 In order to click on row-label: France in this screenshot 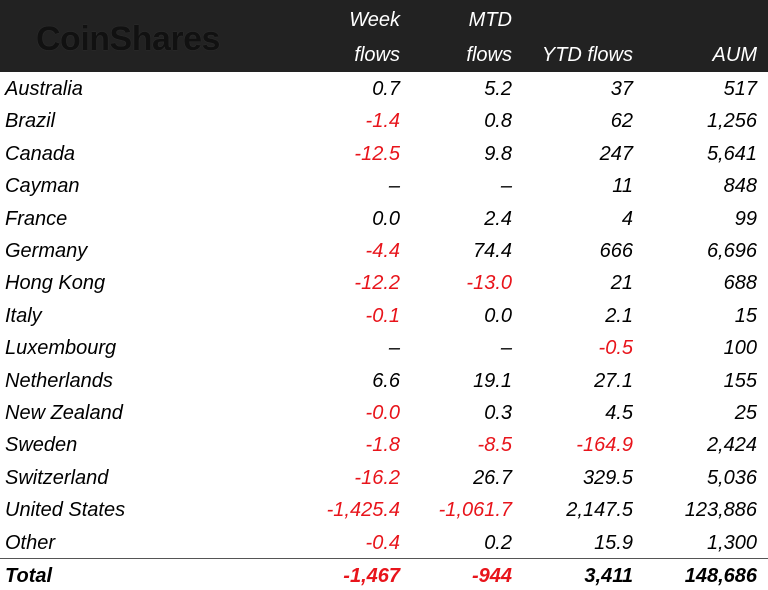, I will do `click(36, 218)`.